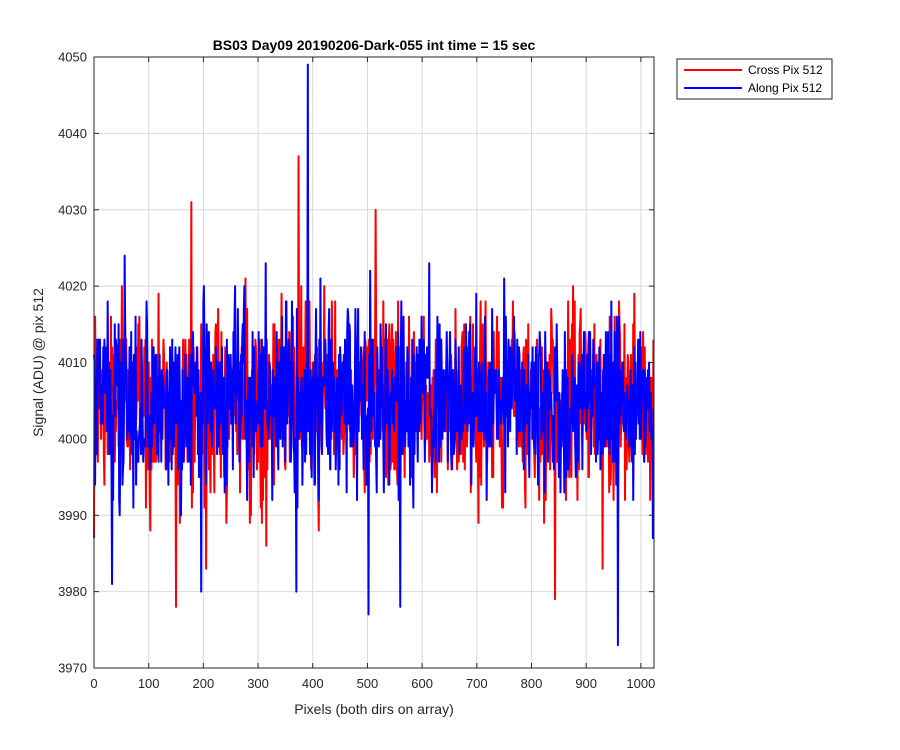 Image resolution: width=900 pixels, height=750 pixels. I want to click on x-axis-label: Pixels (both dirs on array), so click(374, 709).